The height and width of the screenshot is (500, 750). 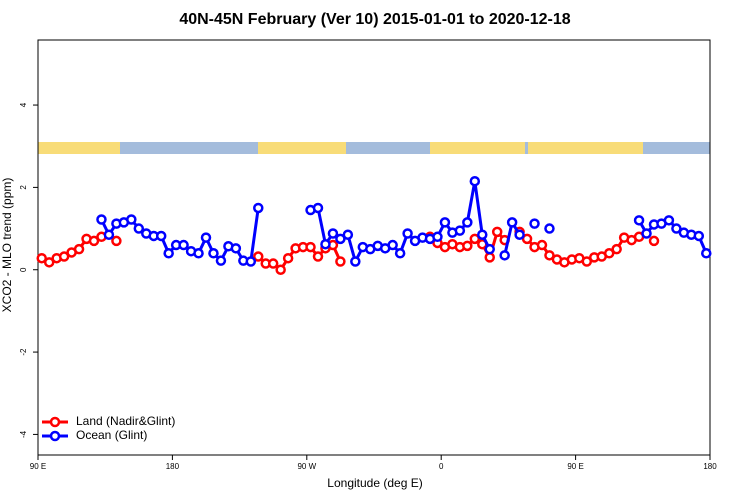 What do you see at coordinates (23, 104) in the screenshot?
I see `y-tick-label: 4` at bounding box center [23, 104].